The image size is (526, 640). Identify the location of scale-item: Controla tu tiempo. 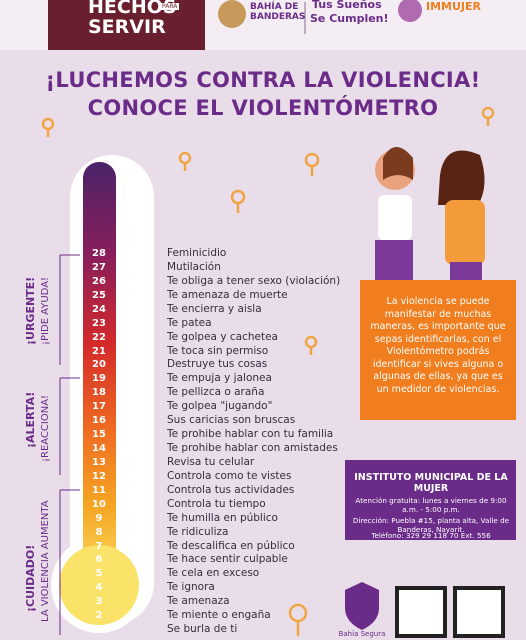
(216, 503).